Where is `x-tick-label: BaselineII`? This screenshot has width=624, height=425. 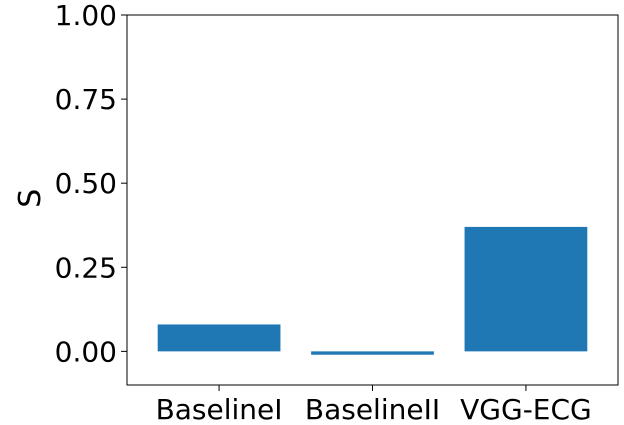 x-tick-label: BaselineII is located at coordinates (372, 409).